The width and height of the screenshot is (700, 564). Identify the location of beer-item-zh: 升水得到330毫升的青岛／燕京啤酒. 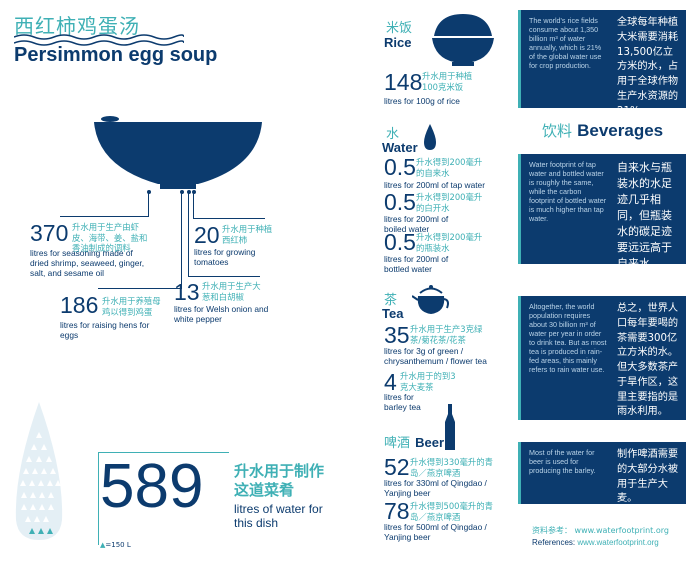
(451, 467).